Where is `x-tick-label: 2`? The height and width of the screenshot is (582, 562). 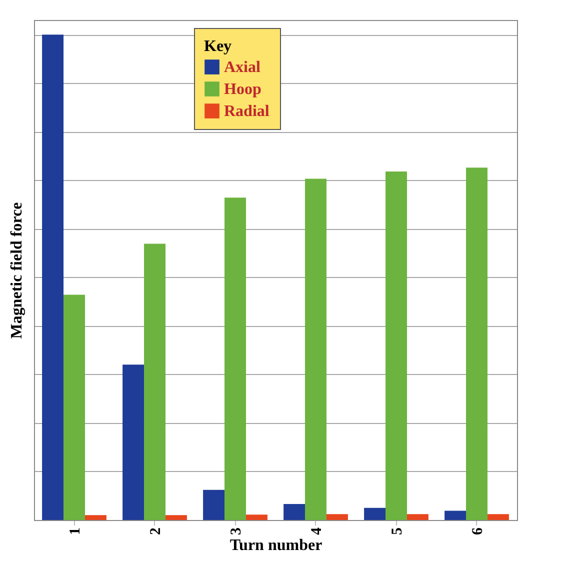
x-tick-label: 2 is located at coordinates (156, 531).